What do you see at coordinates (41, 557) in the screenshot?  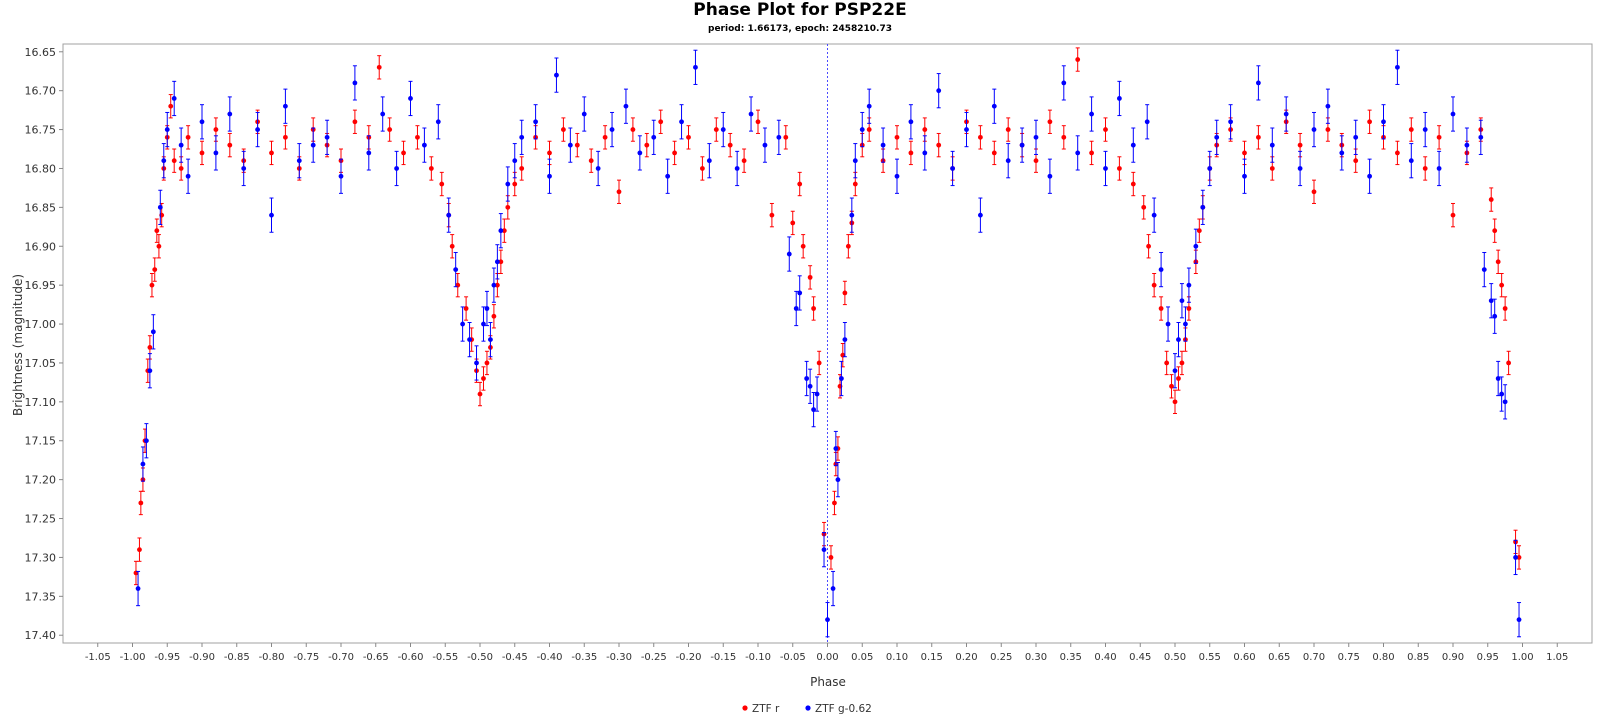 I see `y-tick-label: 17.30` at bounding box center [41, 557].